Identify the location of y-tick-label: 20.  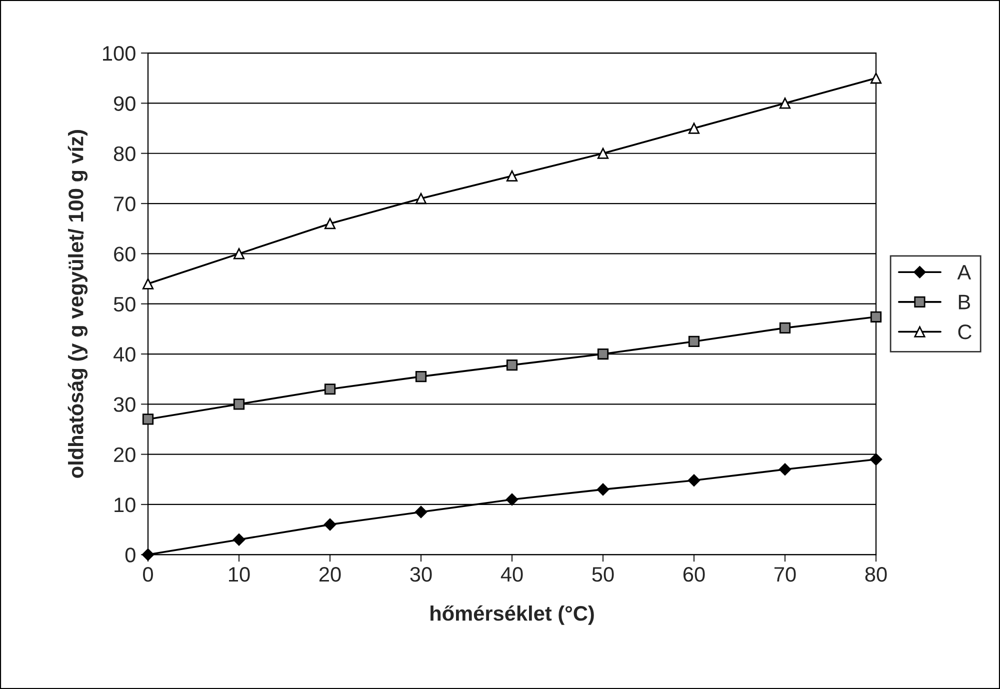
(125, 454).